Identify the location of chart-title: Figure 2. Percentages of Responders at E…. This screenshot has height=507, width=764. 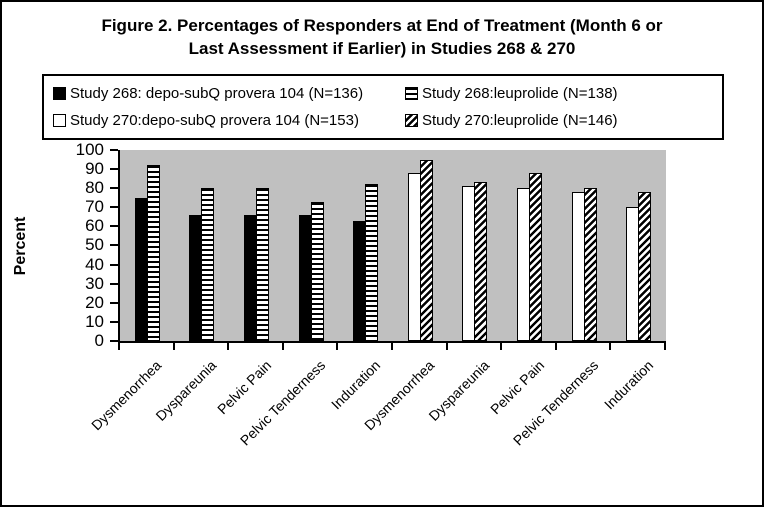
(382, 37).